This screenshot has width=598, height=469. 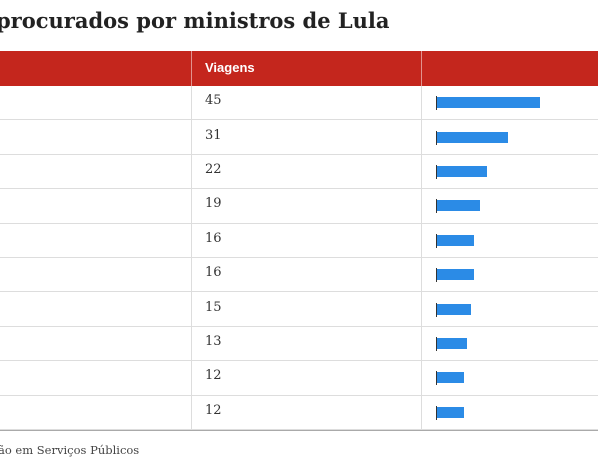 What do you see at coordinates (299, 103) in the screenshot?
I see `table-row: 45` at bounding box center [299, 103].